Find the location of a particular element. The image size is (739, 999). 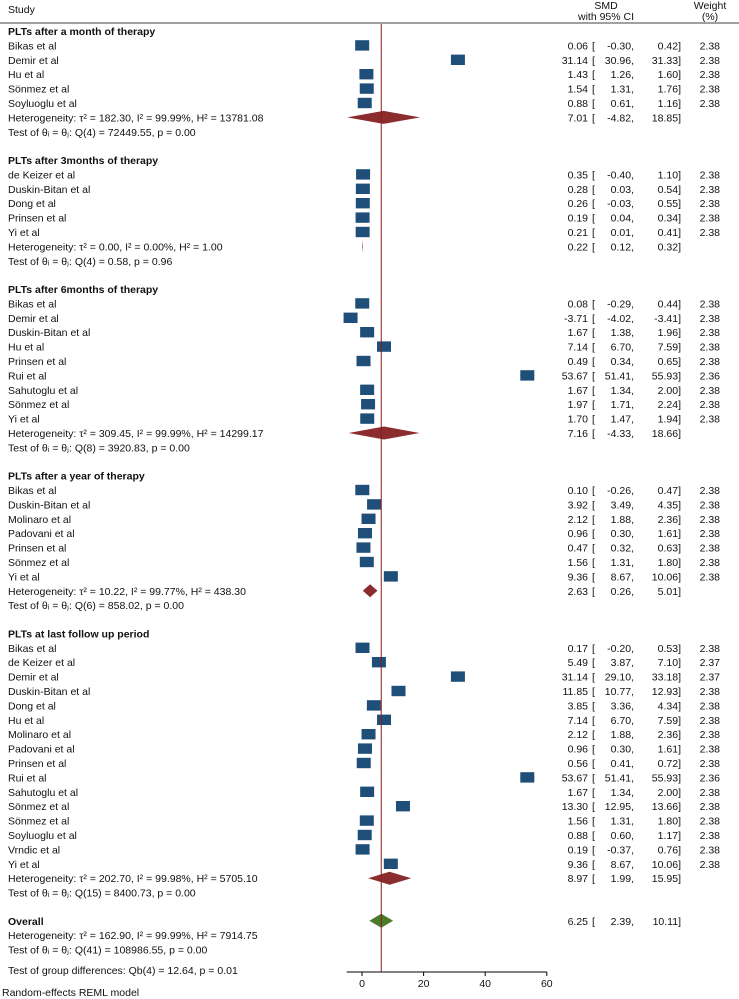

study-name: de Keizer et al is located at coordinates (41, 663).